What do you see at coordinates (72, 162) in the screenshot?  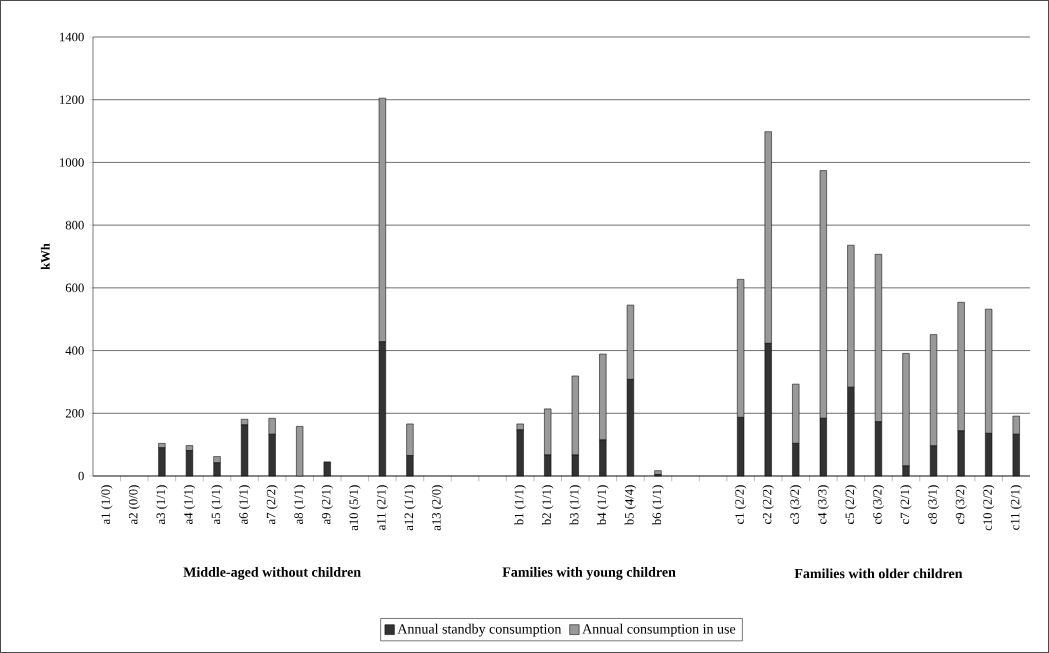 I see `y-tick-label: 1000` at bounding box center [72, 162].